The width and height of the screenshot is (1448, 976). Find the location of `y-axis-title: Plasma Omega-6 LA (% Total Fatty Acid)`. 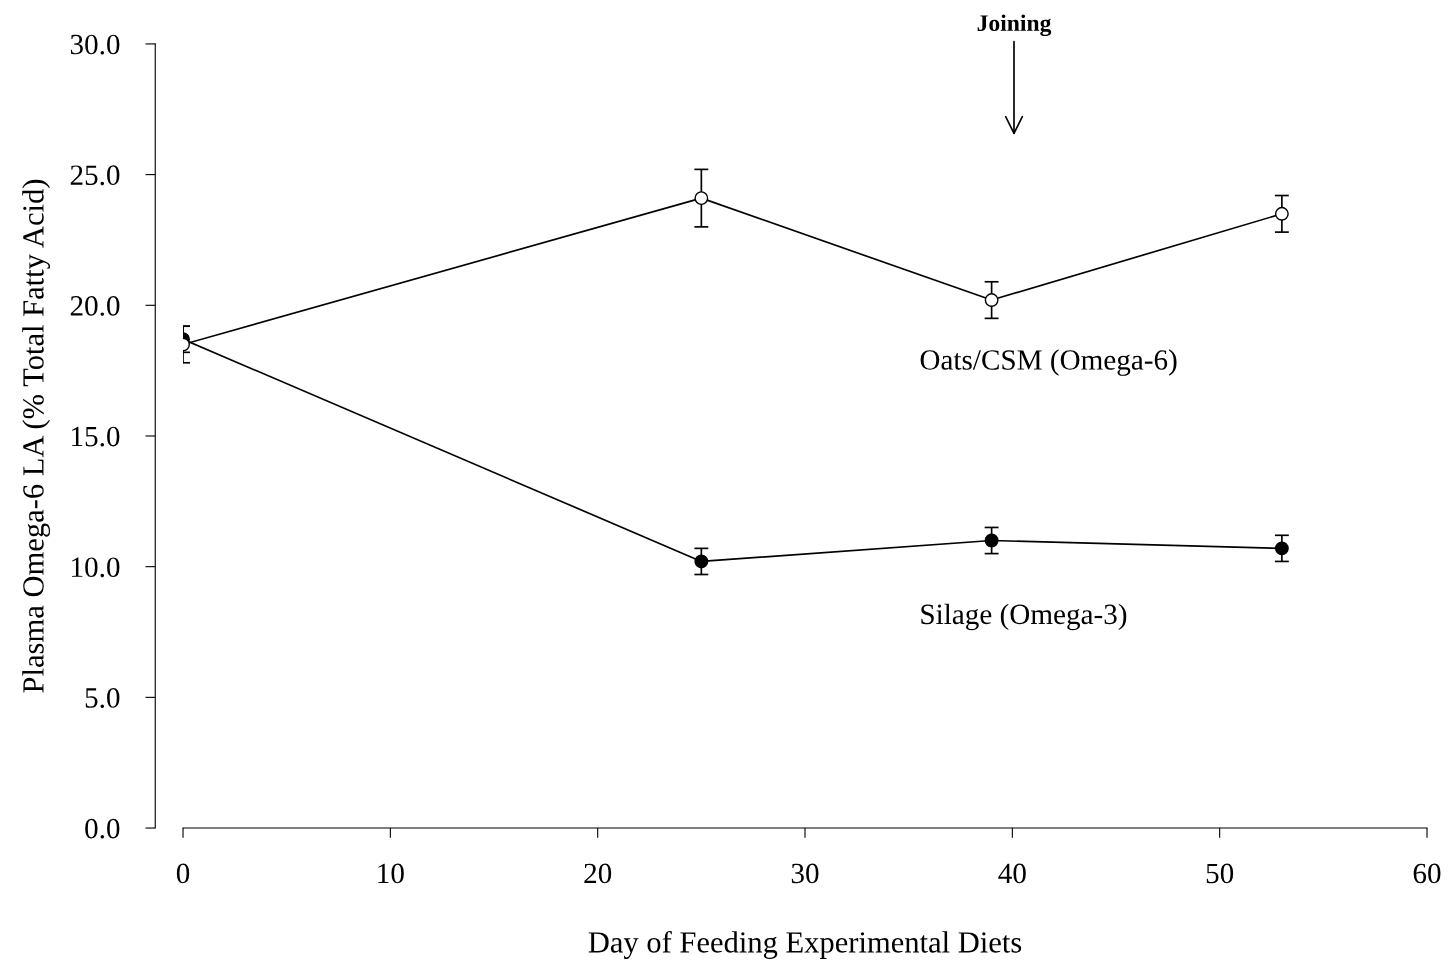

y-axis-title: Plasma Omega-6 LA (% Total Fatty Acid) is located at coordinates (36, 436).